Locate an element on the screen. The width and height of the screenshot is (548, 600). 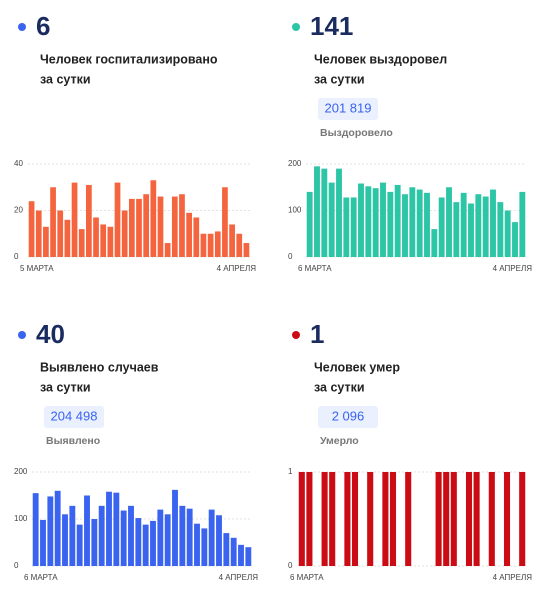
x-tick-label: 5 МАРТА is located at coordinates (37, 268).